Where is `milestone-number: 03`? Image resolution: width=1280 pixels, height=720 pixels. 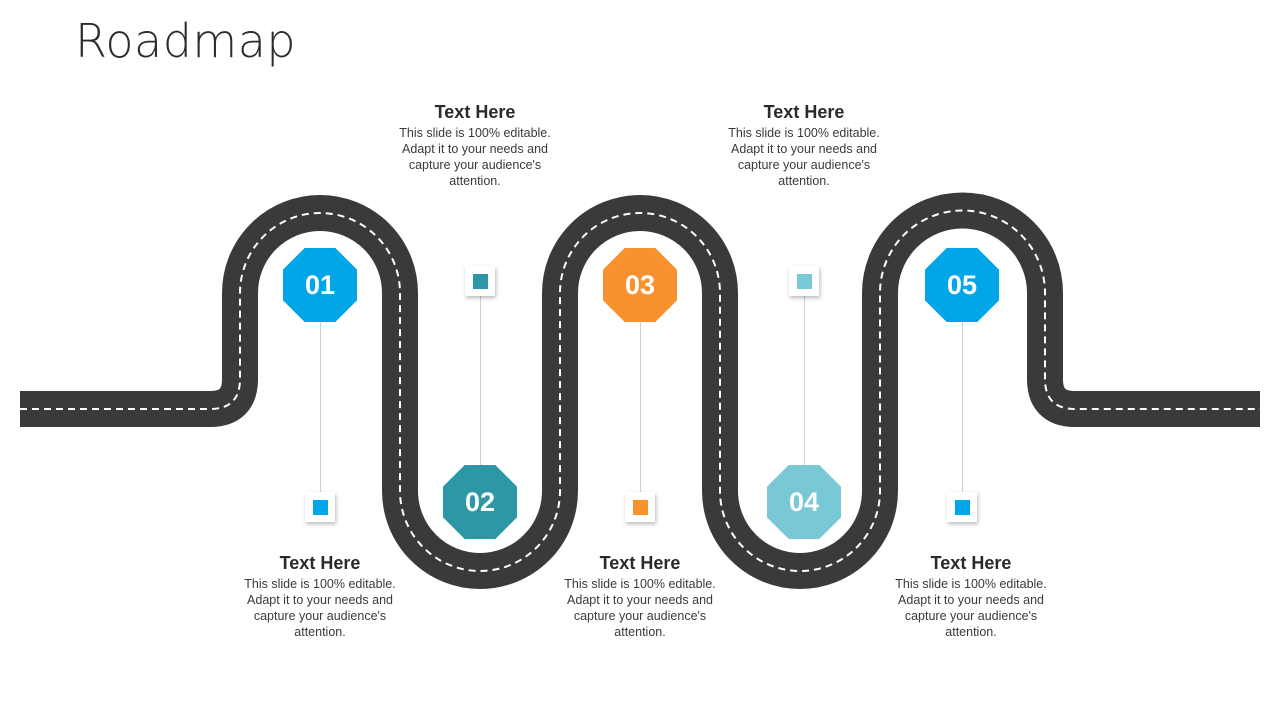
milestone-number: 03 is located at coordinates (640, 284).